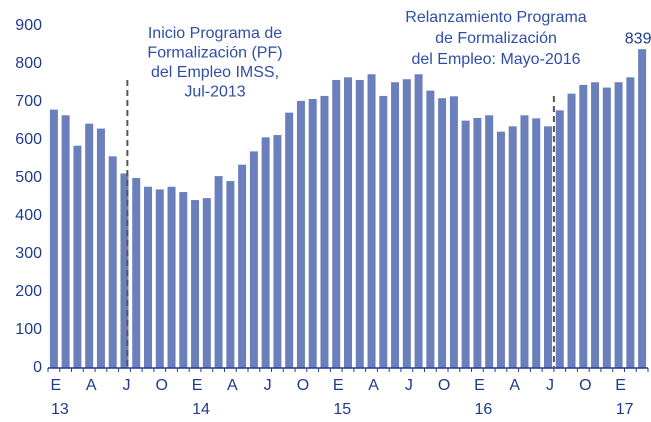 Image resolution: width=651 pixels, height=422 pixels. Describe the element at coordinates (60, 409) in the screenshot. I see `x-year-label: 13` at that location.